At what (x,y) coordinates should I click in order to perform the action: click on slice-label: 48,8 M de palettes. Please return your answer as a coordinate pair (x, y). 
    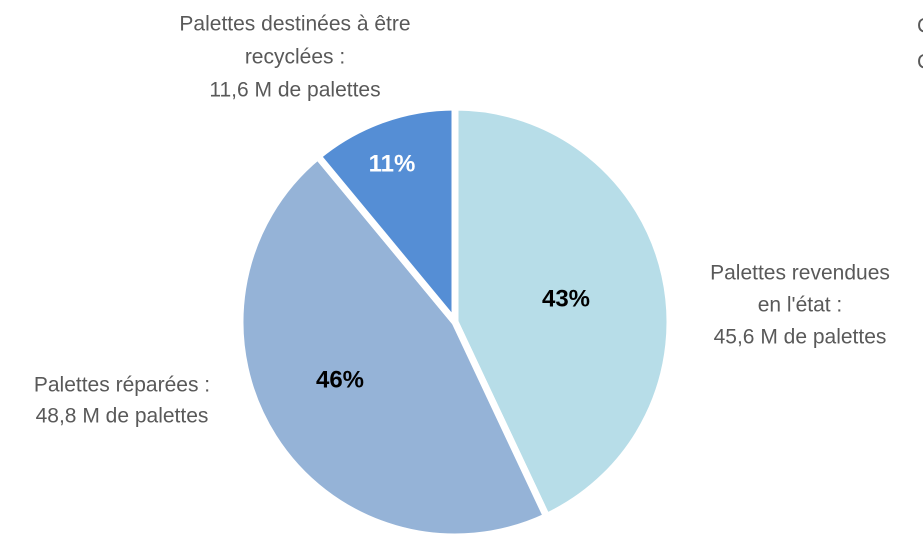
    Looking at the image, I should click on (122, 416).